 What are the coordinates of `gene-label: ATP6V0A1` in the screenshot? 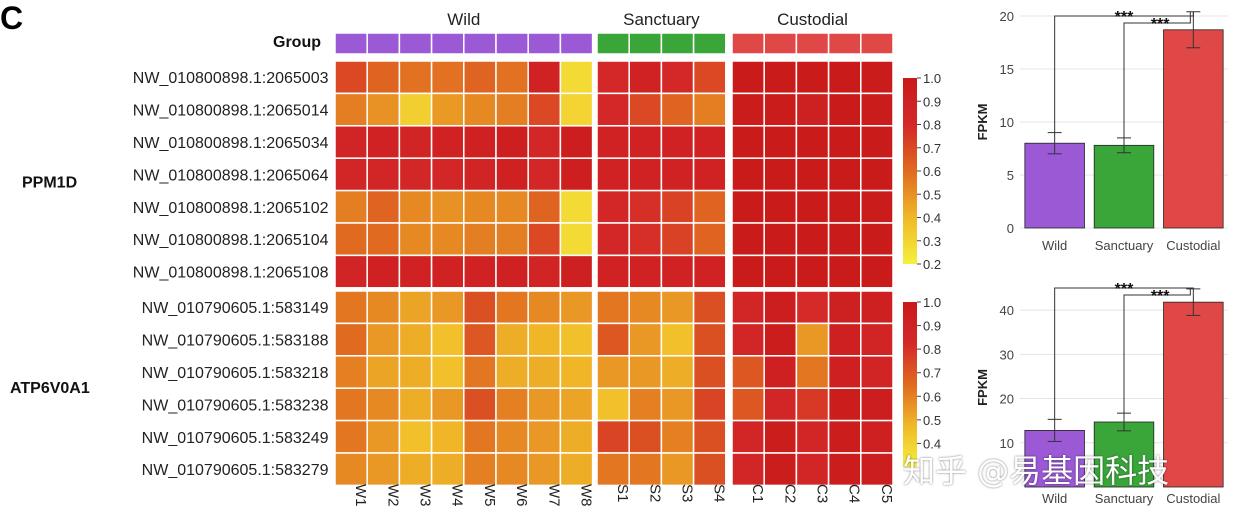 It's located at (50, 388).